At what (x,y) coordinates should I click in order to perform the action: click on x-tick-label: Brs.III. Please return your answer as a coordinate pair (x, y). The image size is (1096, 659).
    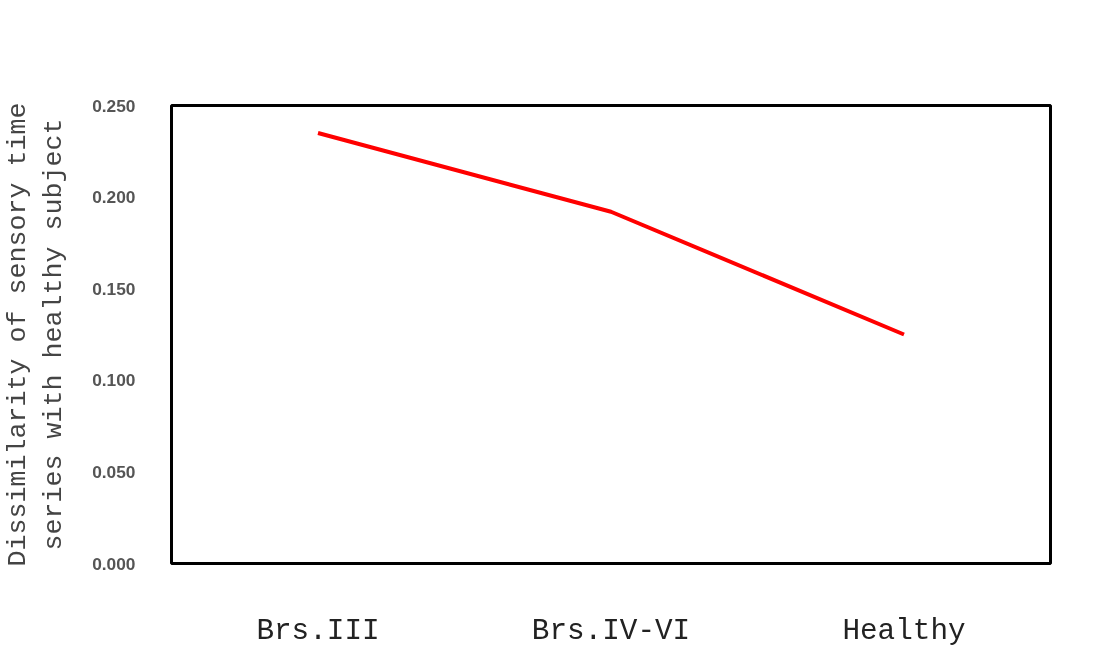
    Looking at the image, I should click on (318, 631).